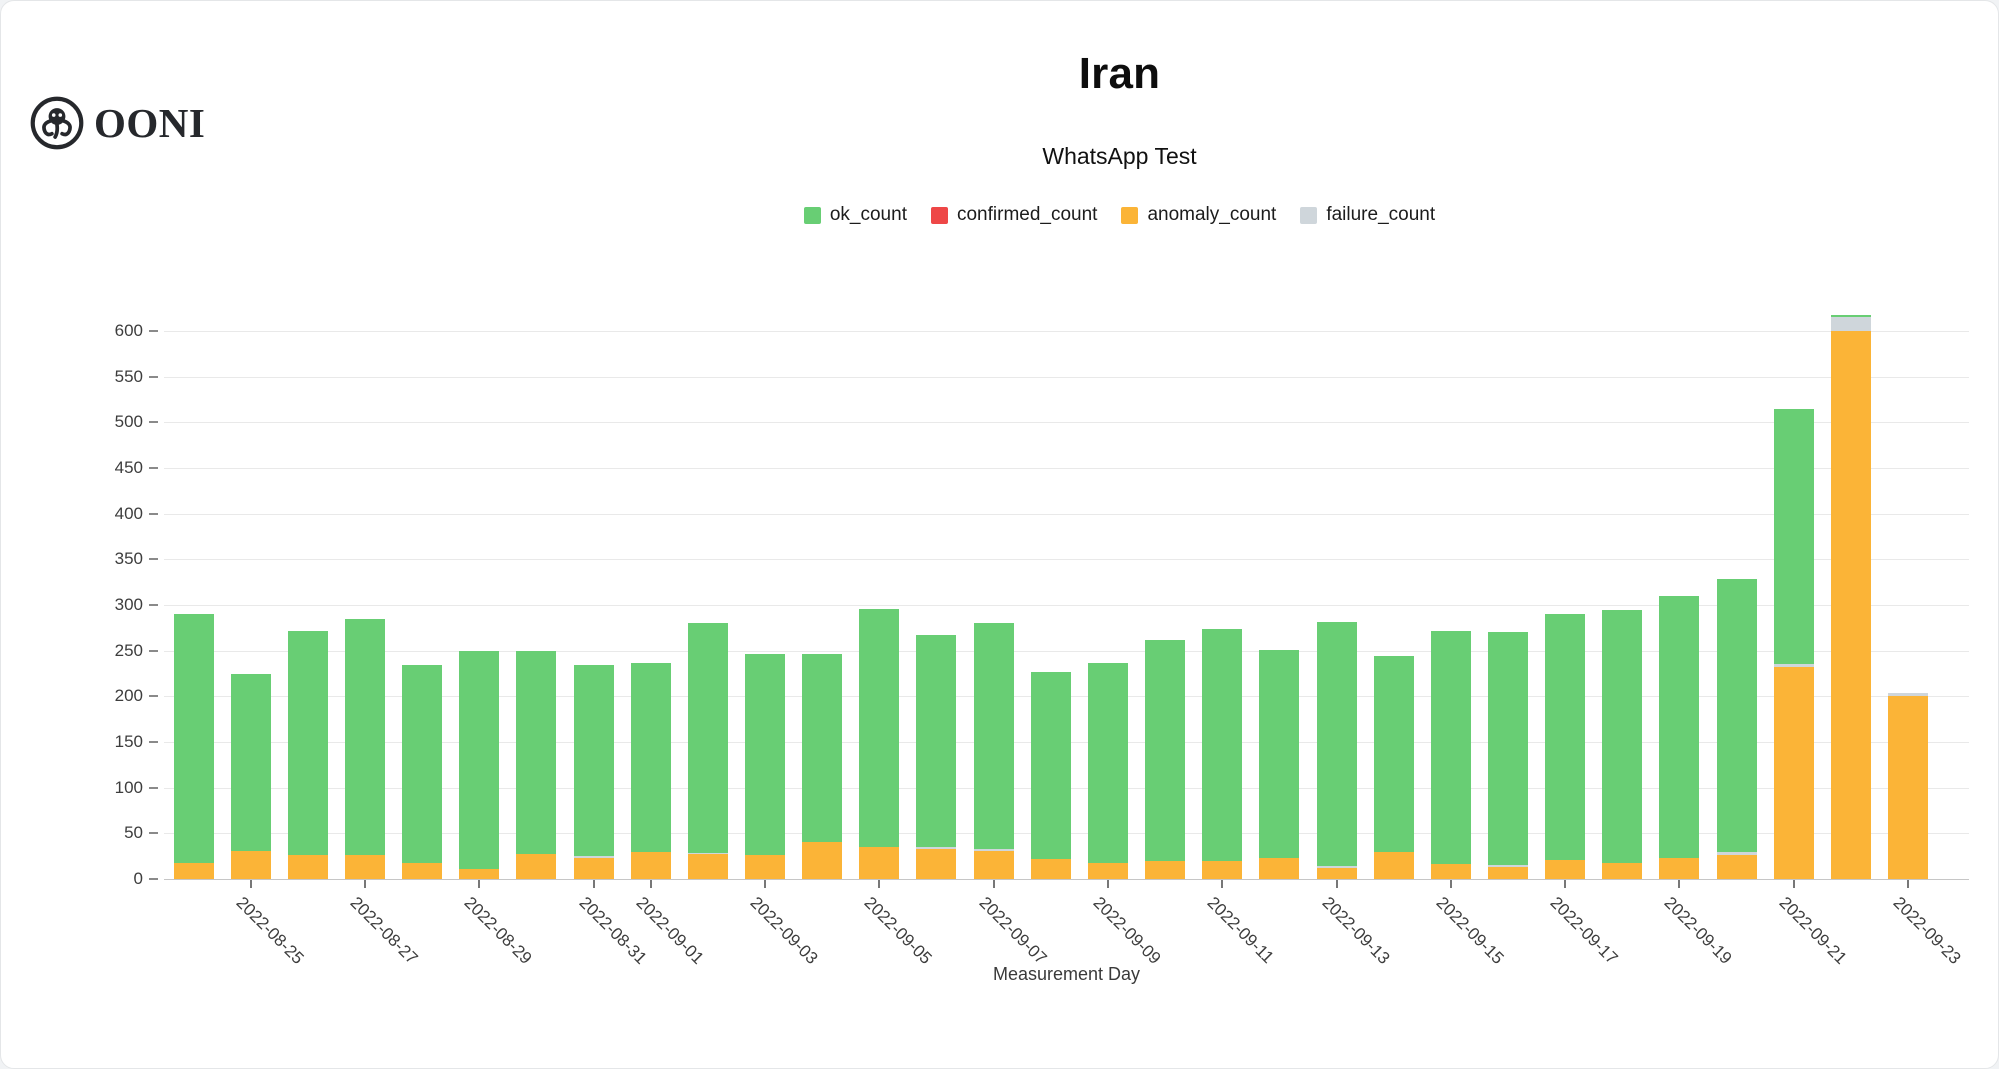 The image size is (1999, 1069). What do you see at coordinates (1927, 930) in the screenshot?
I see `x-tick-label-2022-09-23: 2022-09-23` at bounding box center [1927, 930].